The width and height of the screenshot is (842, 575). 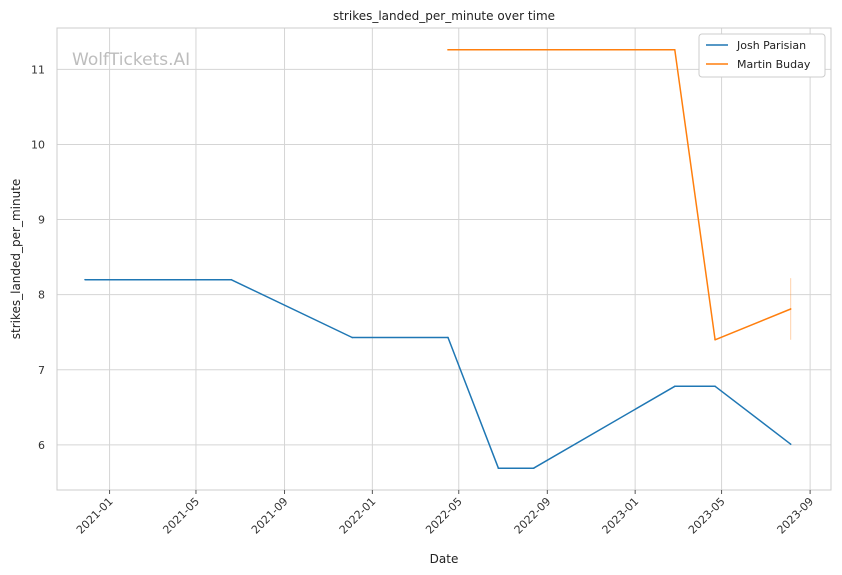 I want to click on chart-title: strikes_landed_per_minute over time, so click(x=444, y=16).